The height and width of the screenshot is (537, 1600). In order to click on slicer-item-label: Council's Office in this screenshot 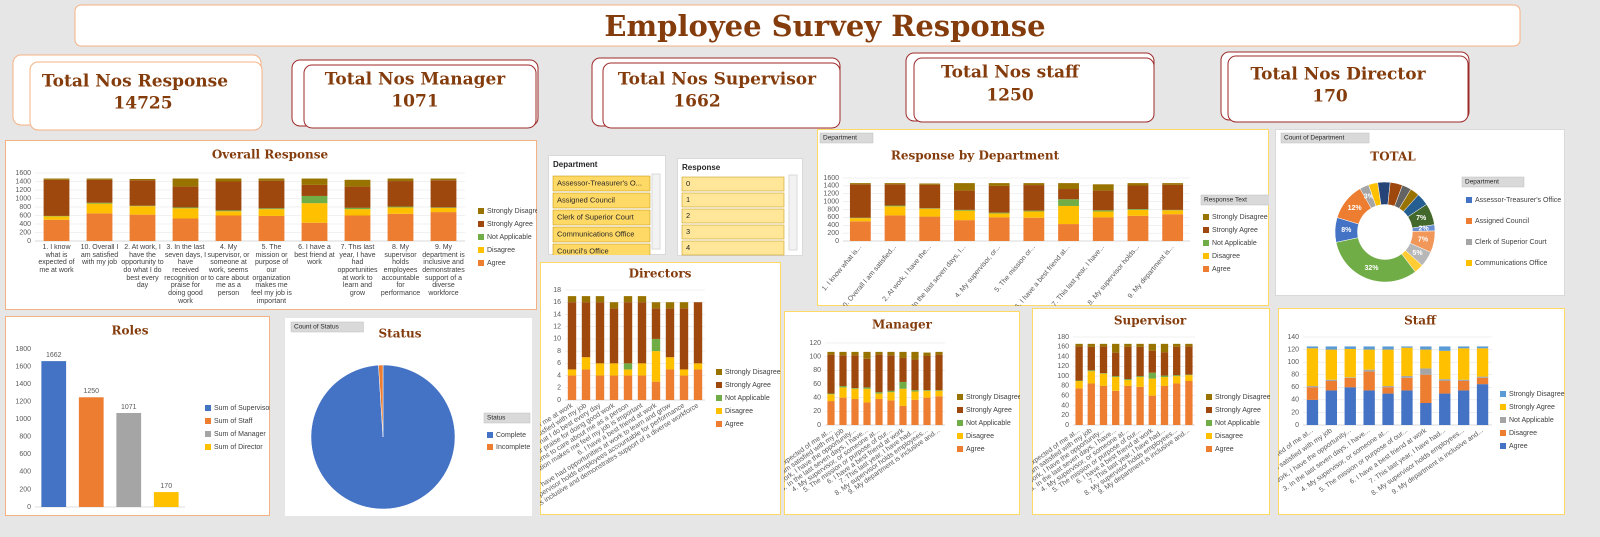, I will do `click(583, 250)`.